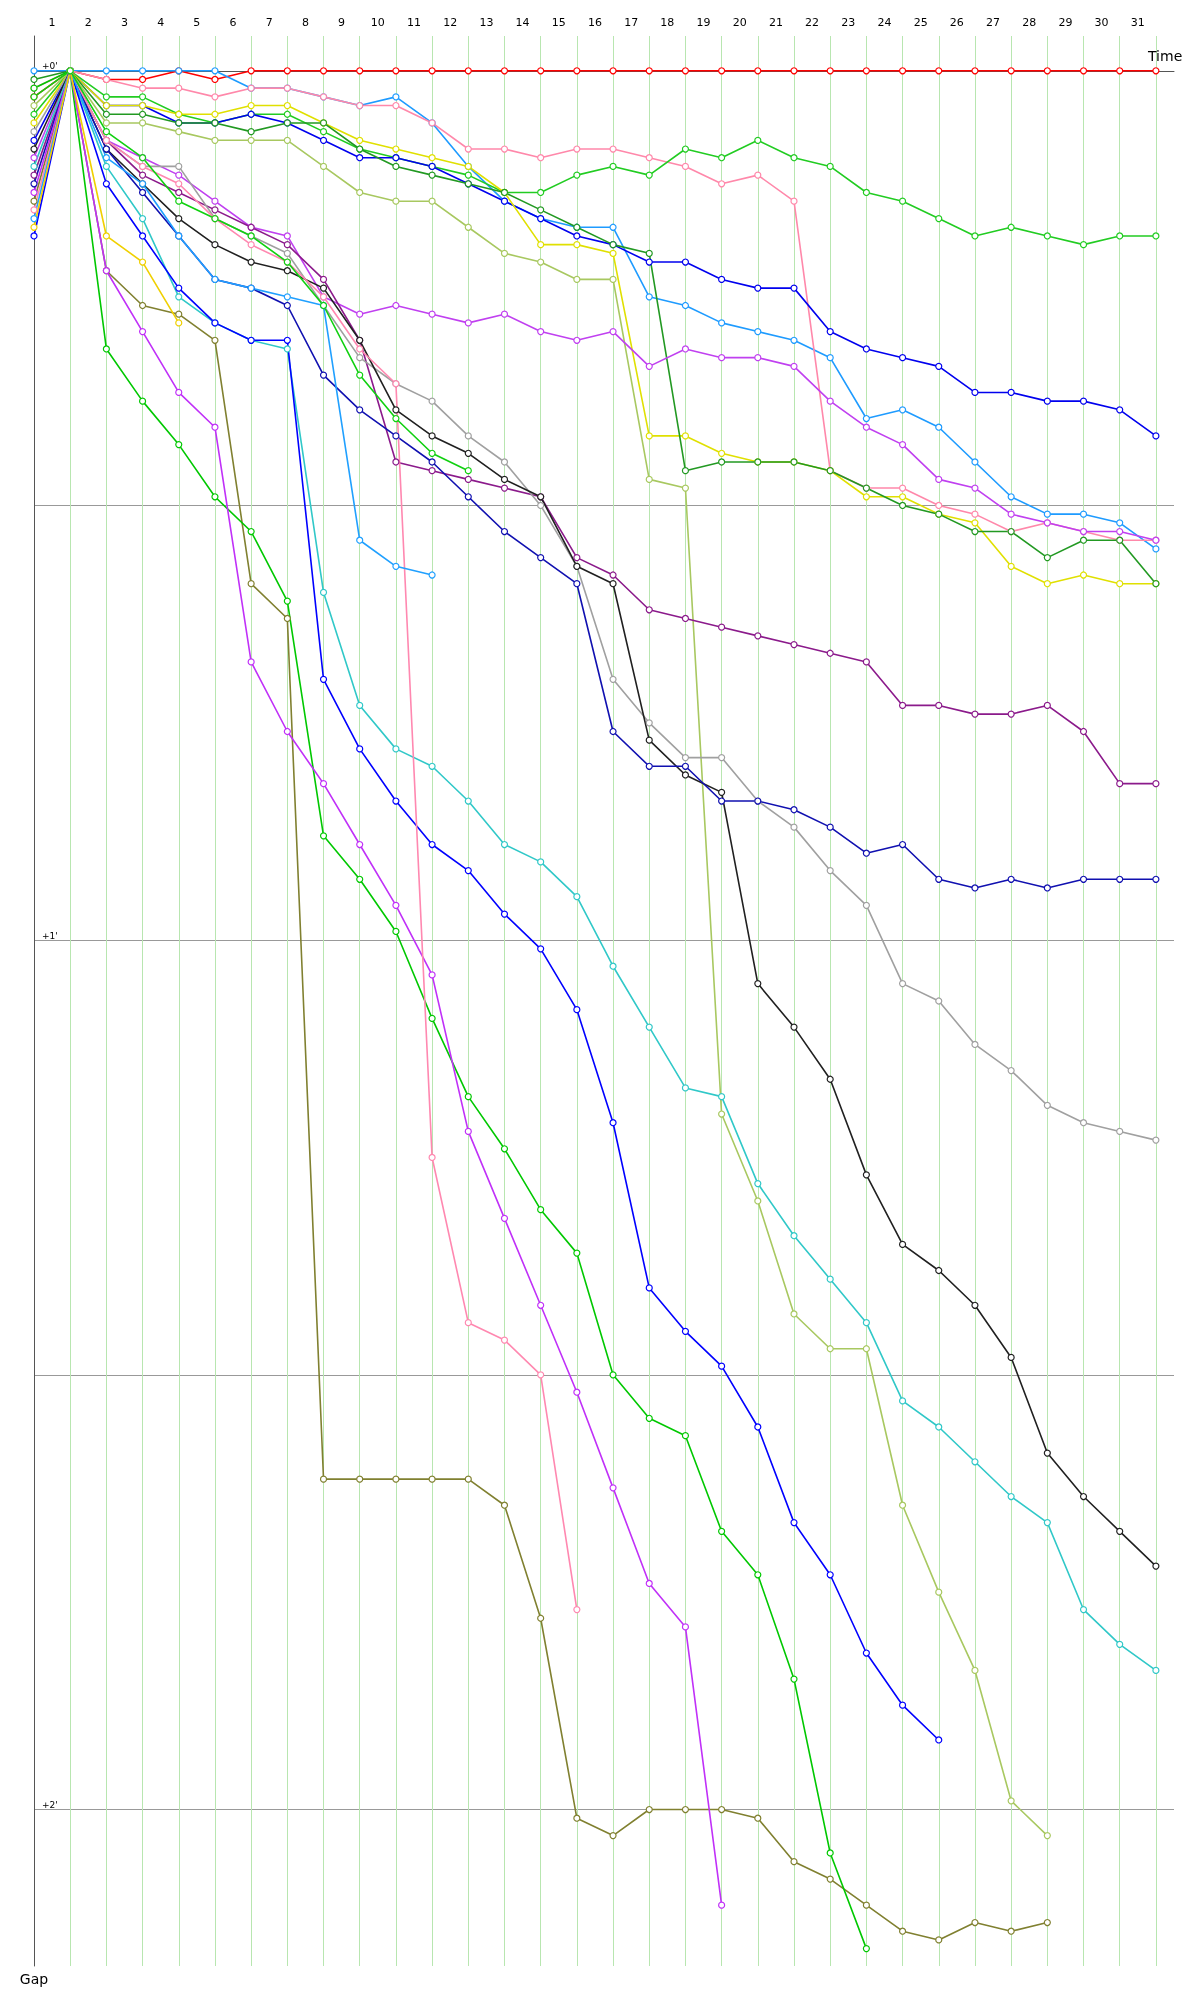  I want to click on x-tick-label: 8, so click(305, 22).